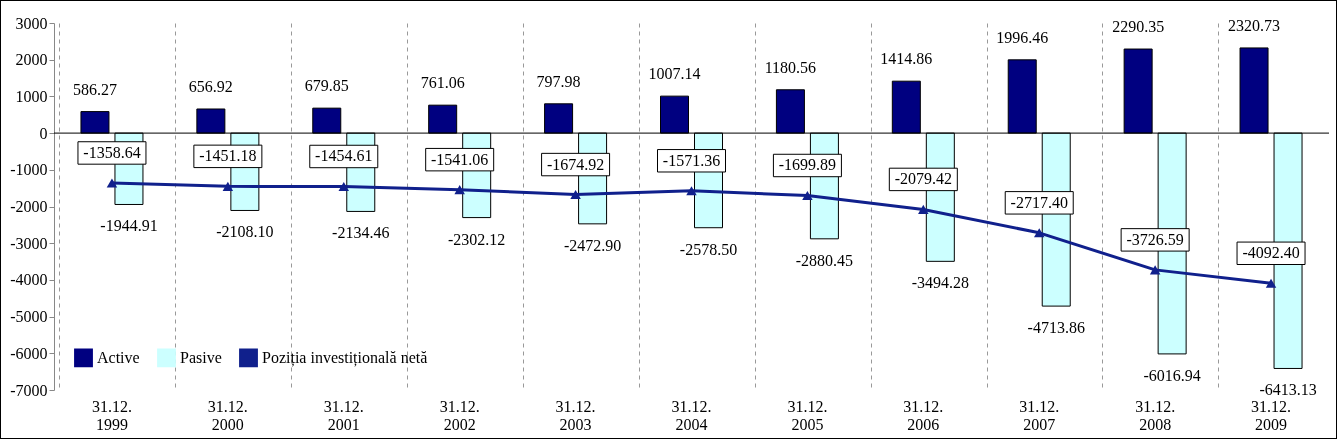  What do you see at coordinates (674, 74) in the screenshot?
I see `data-label: 1007.14` at bounding box center [674, 74].